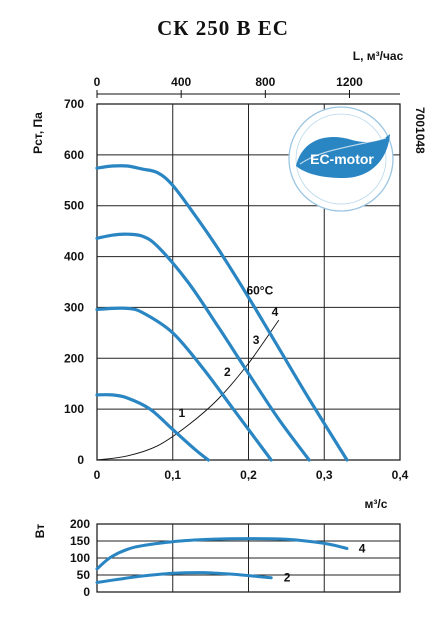 Image resolution: width=446 pixels, height=623 pixels. What do you see at coordinates (181, 82) in the screenshot?
I see `top-axis-tick-label: 400` at bounding box center [181, 82].